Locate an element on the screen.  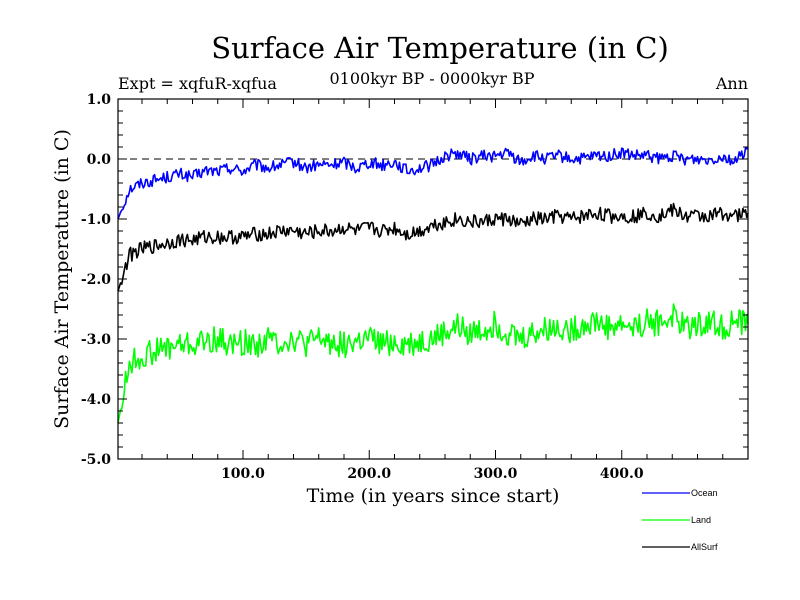
season-label: Ann is located at coordinates (731, 83).